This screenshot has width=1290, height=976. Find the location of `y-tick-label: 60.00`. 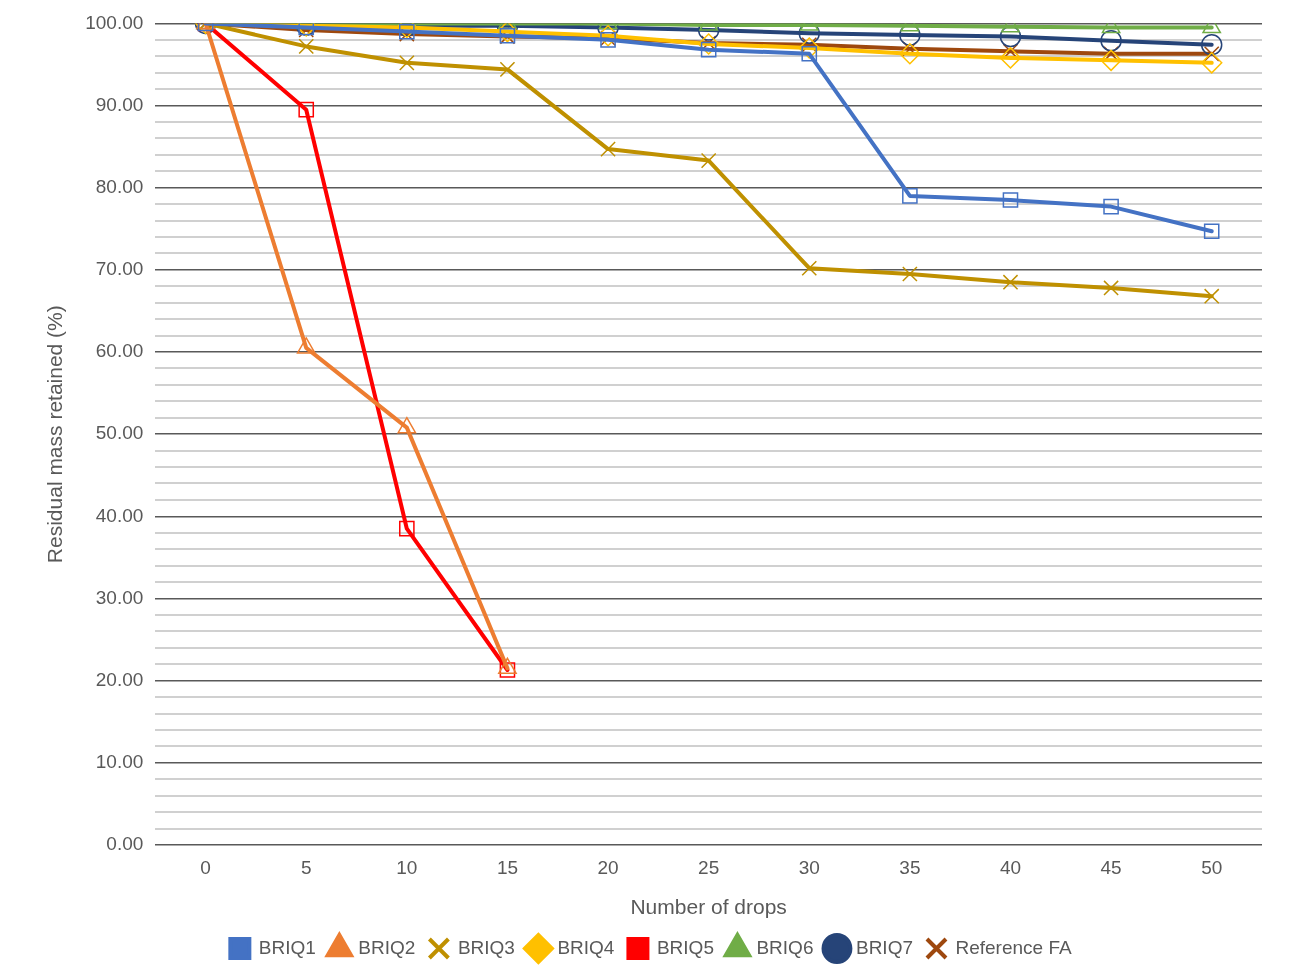

y-tick-label: 60.00 is located at coordinates (119, 351).